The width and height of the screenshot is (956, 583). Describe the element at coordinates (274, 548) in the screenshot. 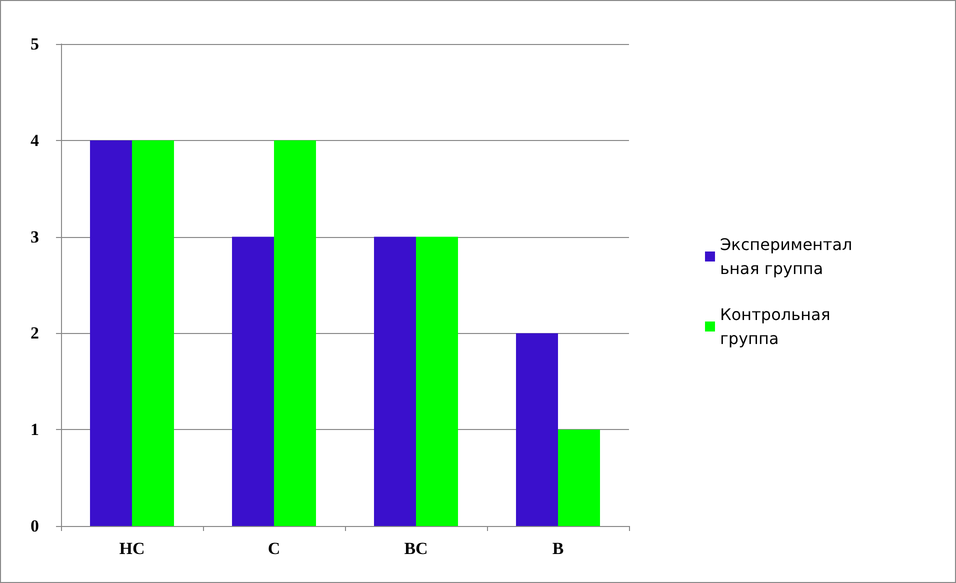

I see `x-tick-label: С` at that location.